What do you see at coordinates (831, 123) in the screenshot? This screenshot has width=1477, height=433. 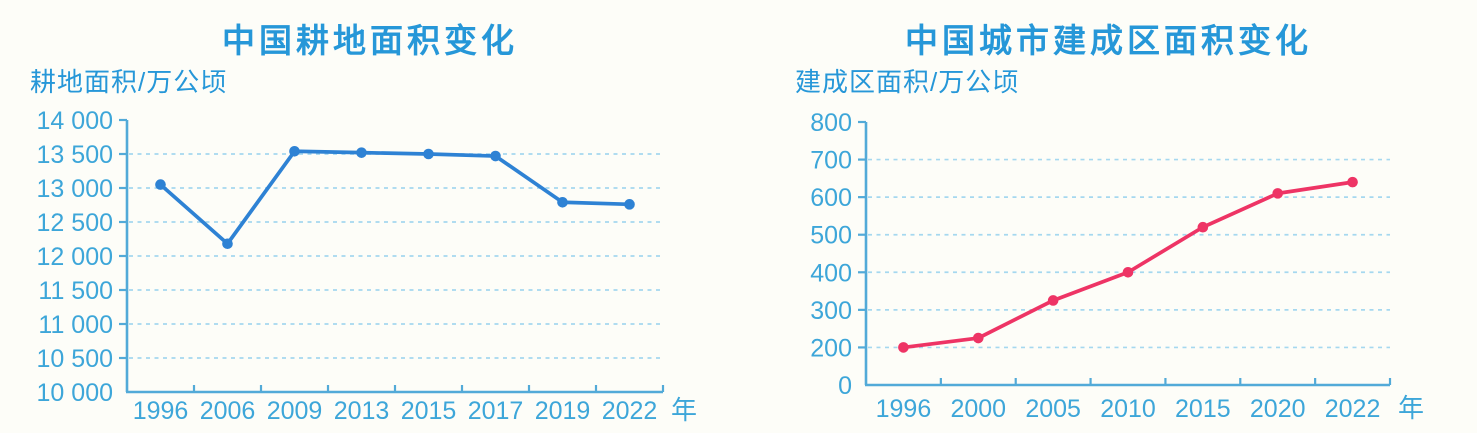 I see `y-tick-label: 800` at bounding box center [831, 123].